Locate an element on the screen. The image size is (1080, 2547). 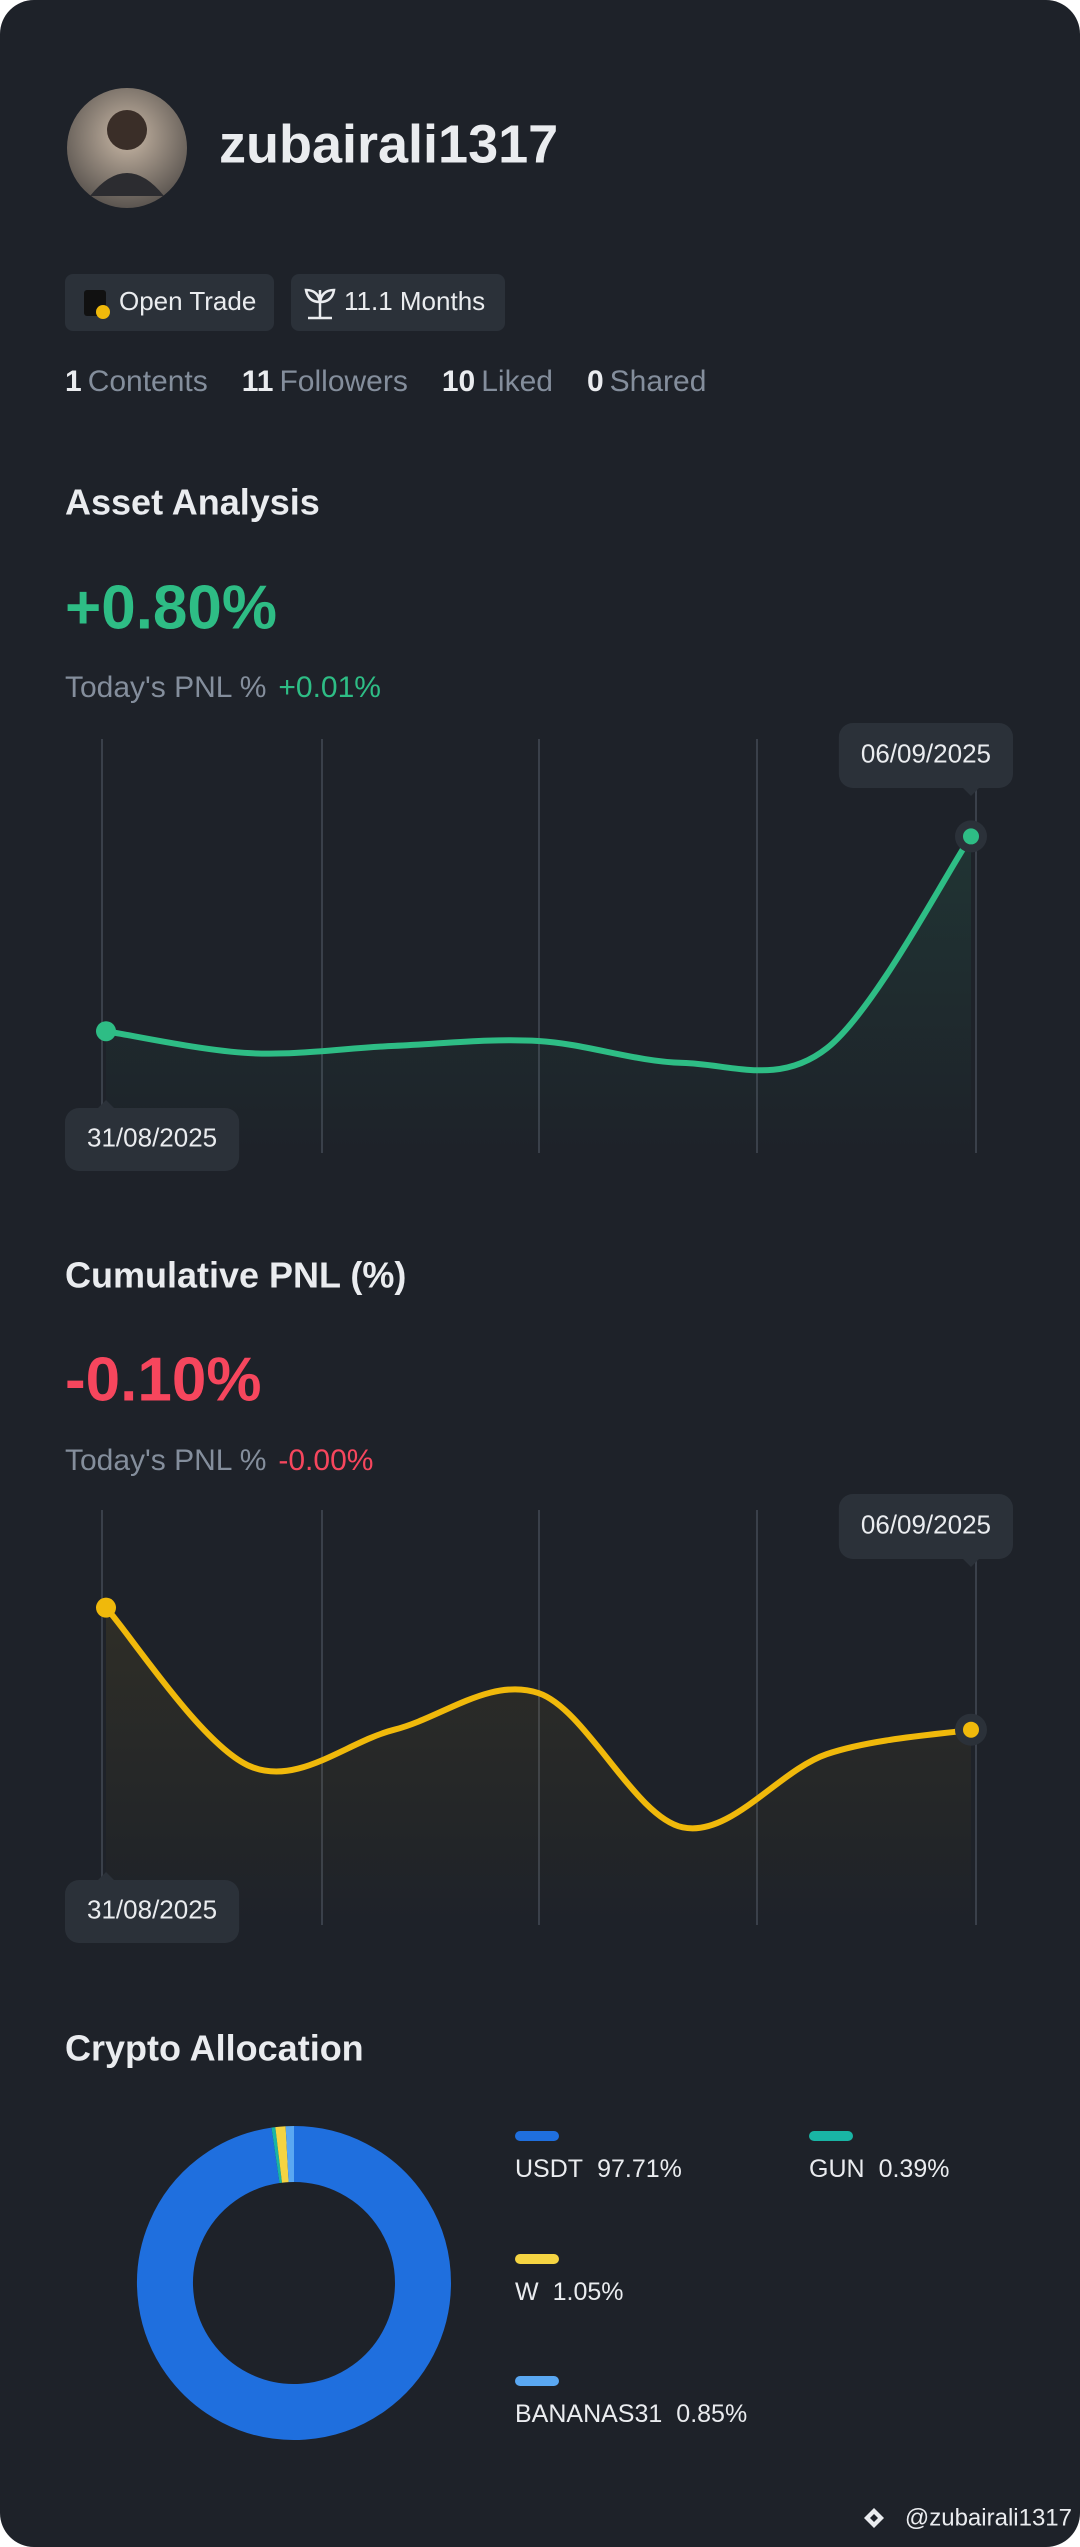
legend-value: 0.85% is located at coordinates (711, 2414).